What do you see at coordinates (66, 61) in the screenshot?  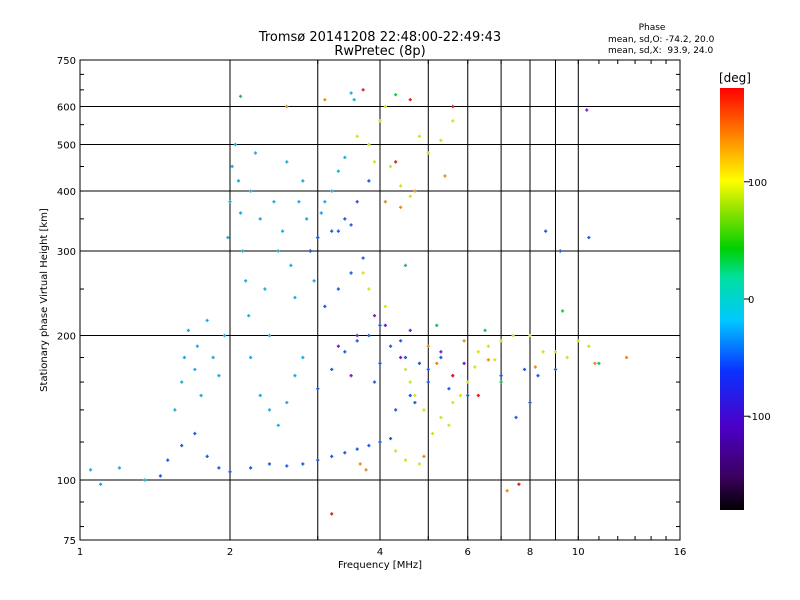 I see `y-tick-label: 750` at bounding box center [66, 61].